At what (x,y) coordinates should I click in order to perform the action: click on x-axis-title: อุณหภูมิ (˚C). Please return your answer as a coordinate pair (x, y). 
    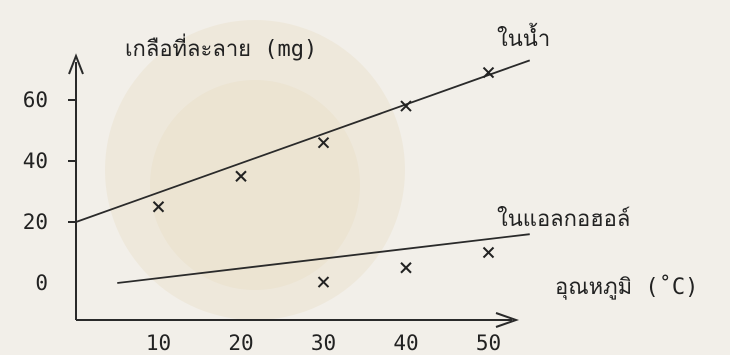
    Looking at the image, I should click on (626, 287).